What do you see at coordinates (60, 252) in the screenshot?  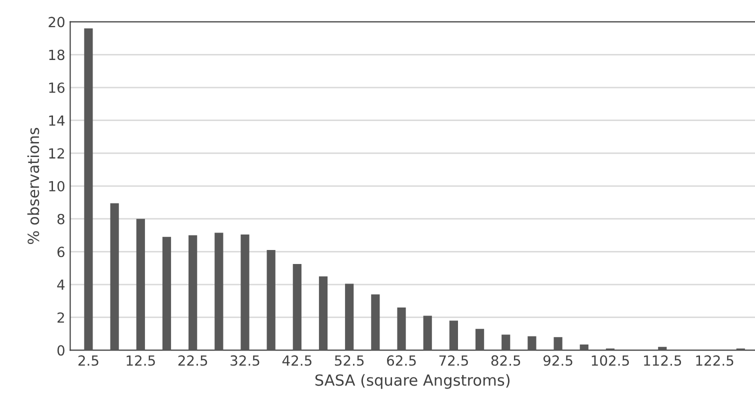 I see `y-tick-label: 6` at bounding box center [60, 252].